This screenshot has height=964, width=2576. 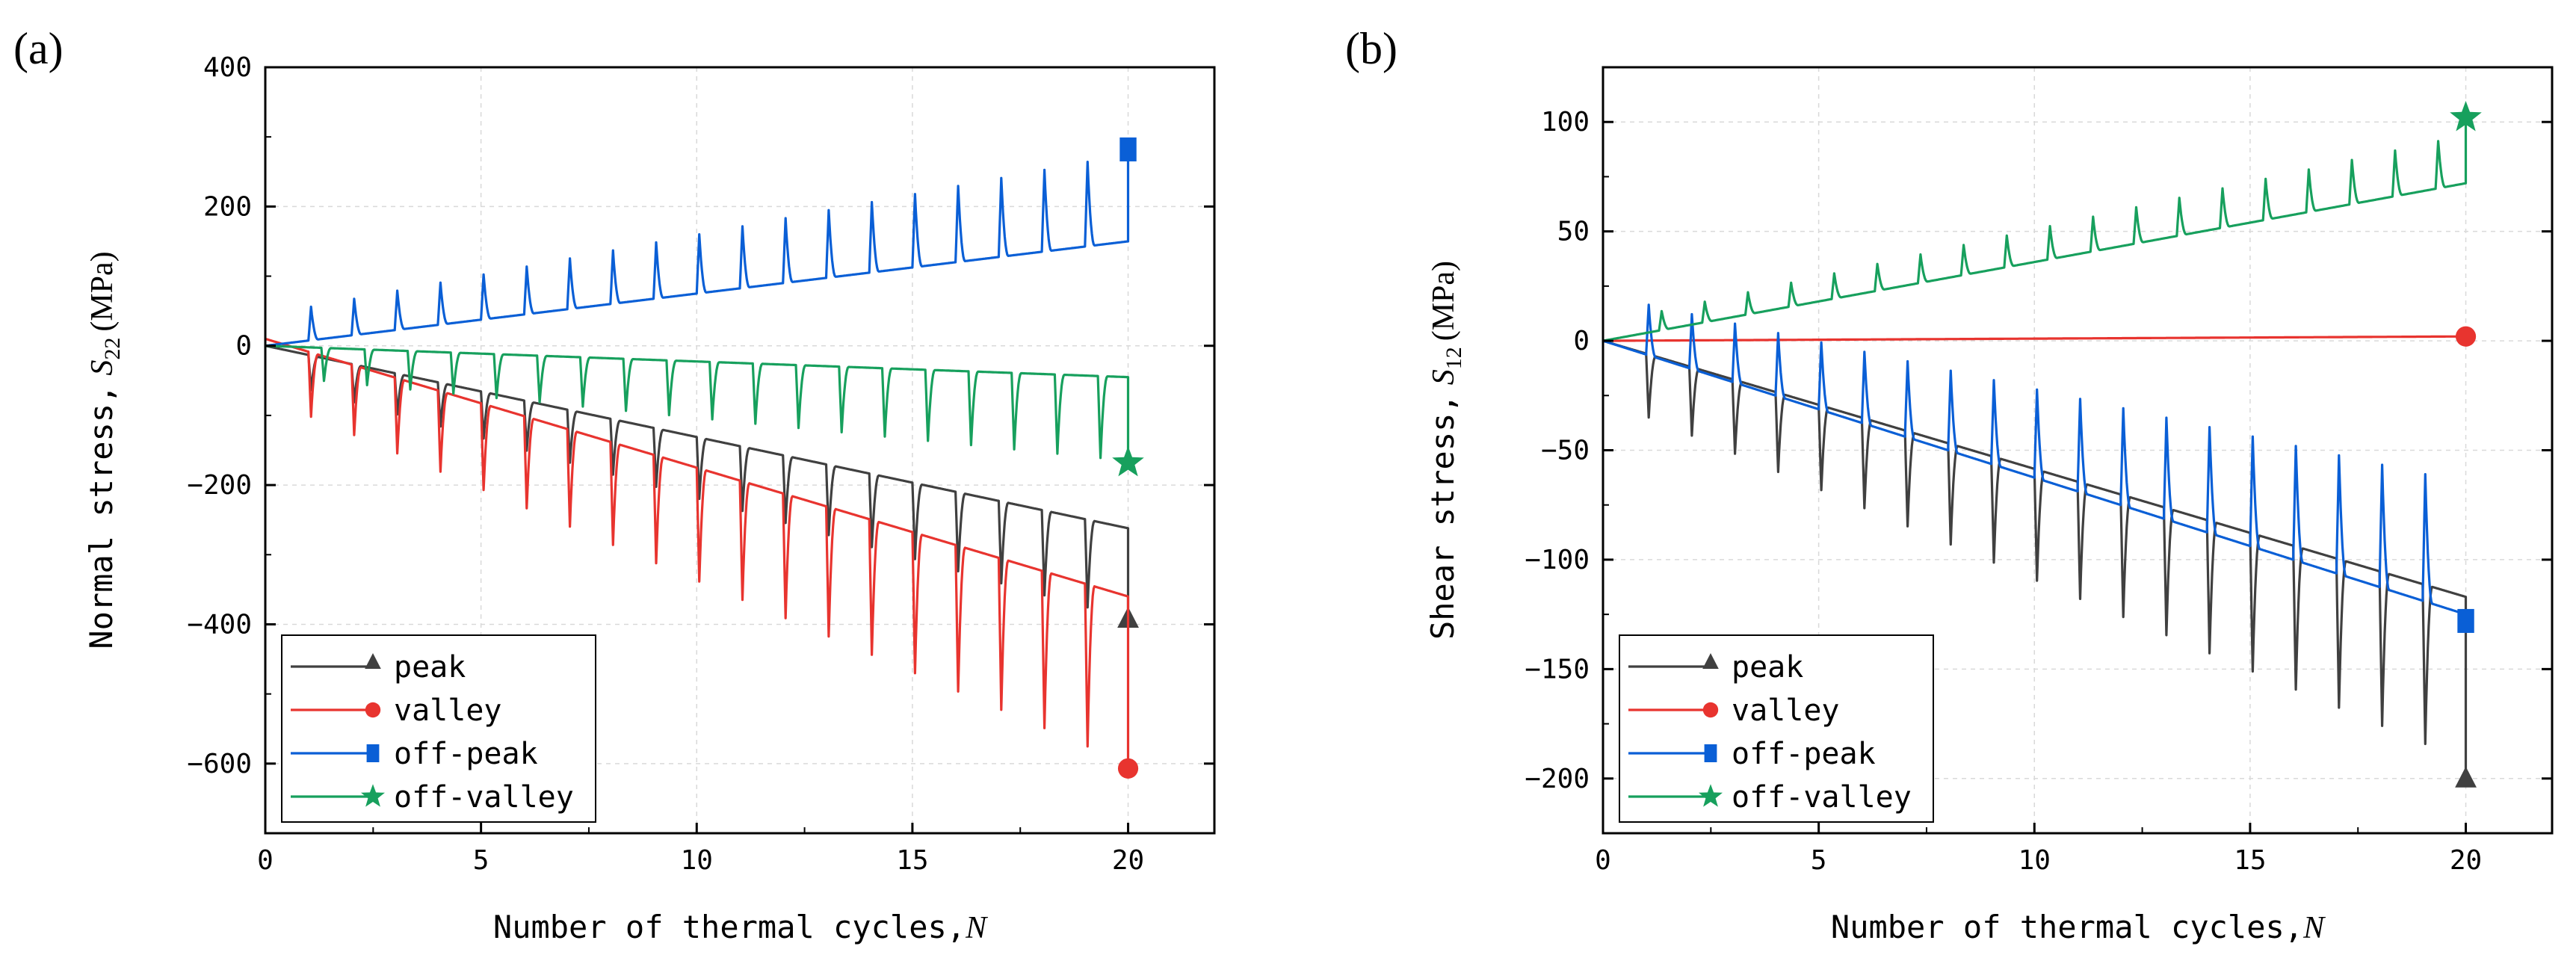 I want to click on y-tick-label: −150, so click(x=1558, y=669).